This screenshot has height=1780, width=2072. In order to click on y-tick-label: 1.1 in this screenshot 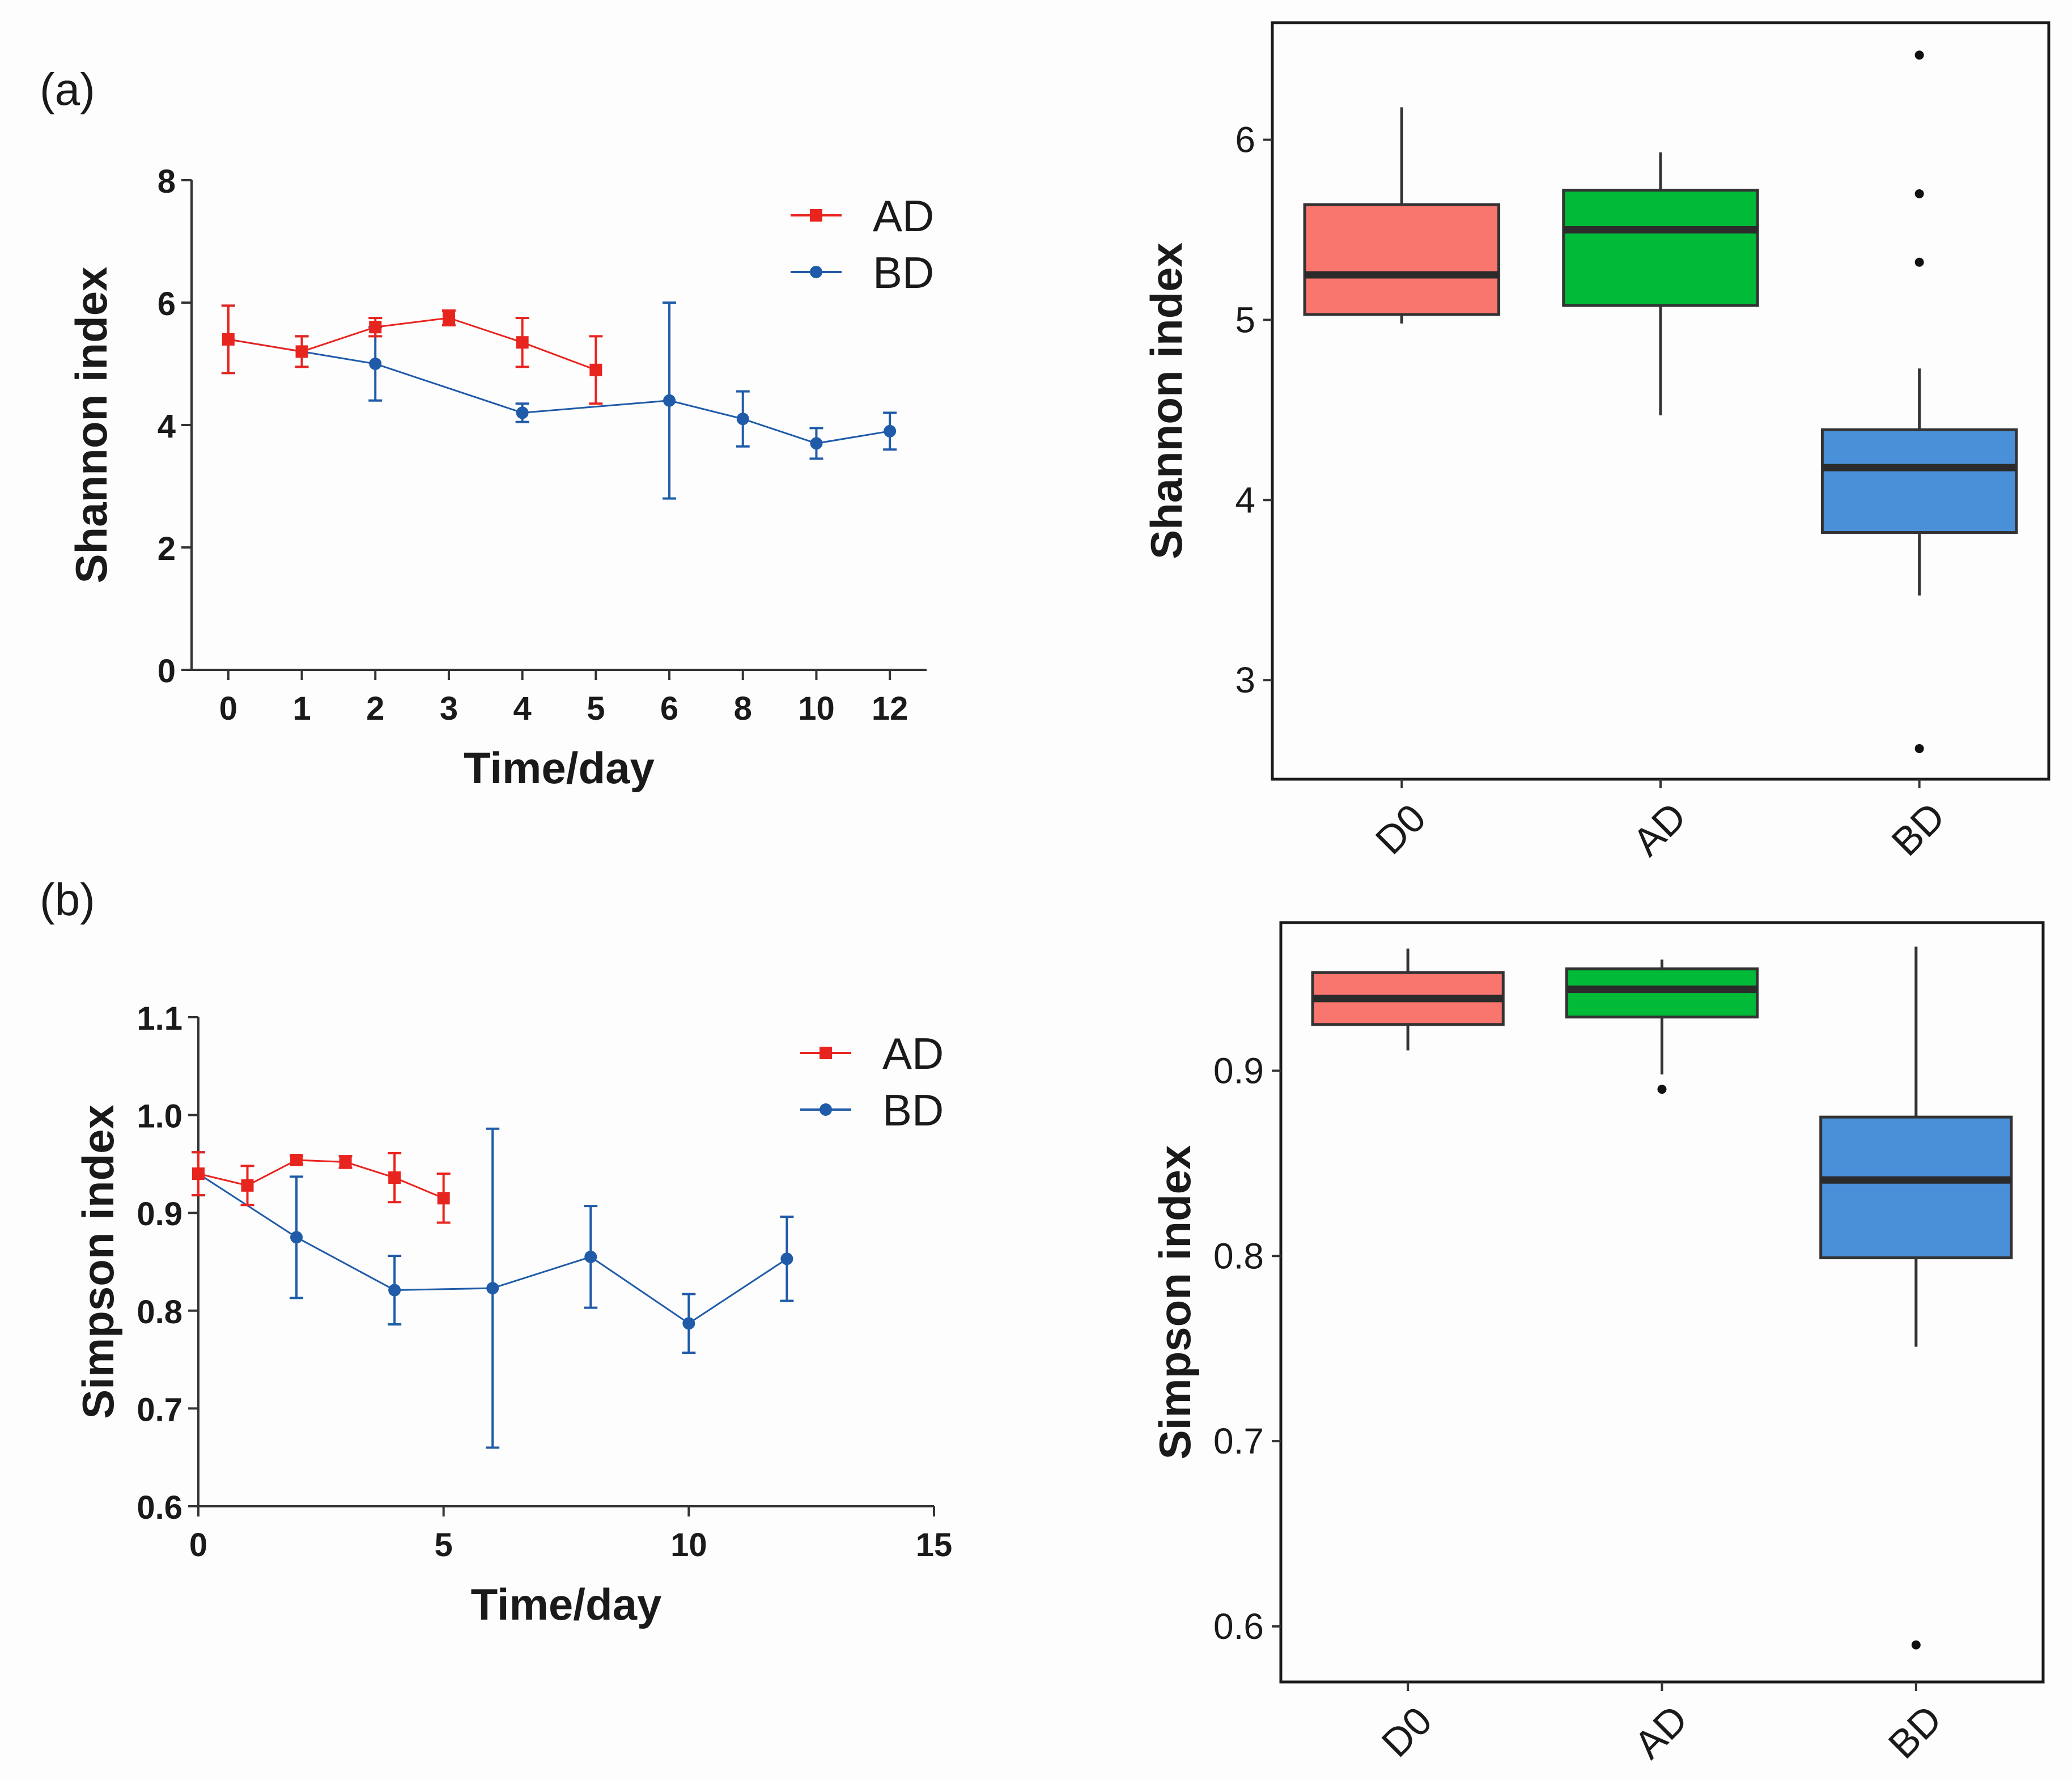, I will do `click(159, 1019)`.